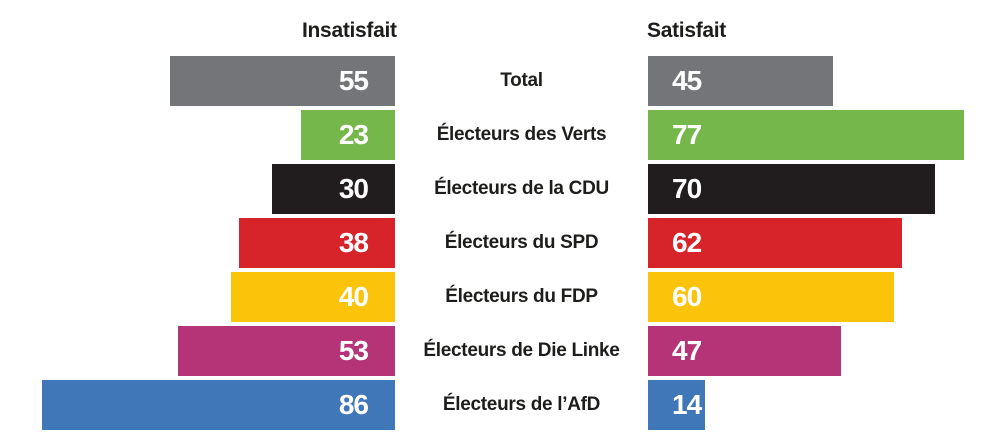  I want to click on satisfait-value: 45, so click(687, 80).